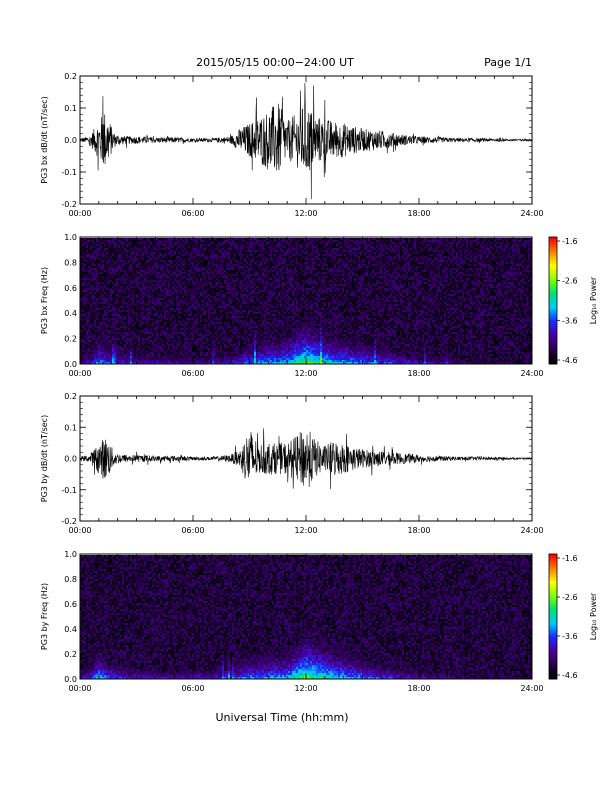 Image resolution: width=612 pixels, height=796 pixels. What do you see at coordinates (275, 62) in the screenshot?
I see `figure-title: 2015/05/15 00:00−24:00 UT` at bounding box center [275, 62].